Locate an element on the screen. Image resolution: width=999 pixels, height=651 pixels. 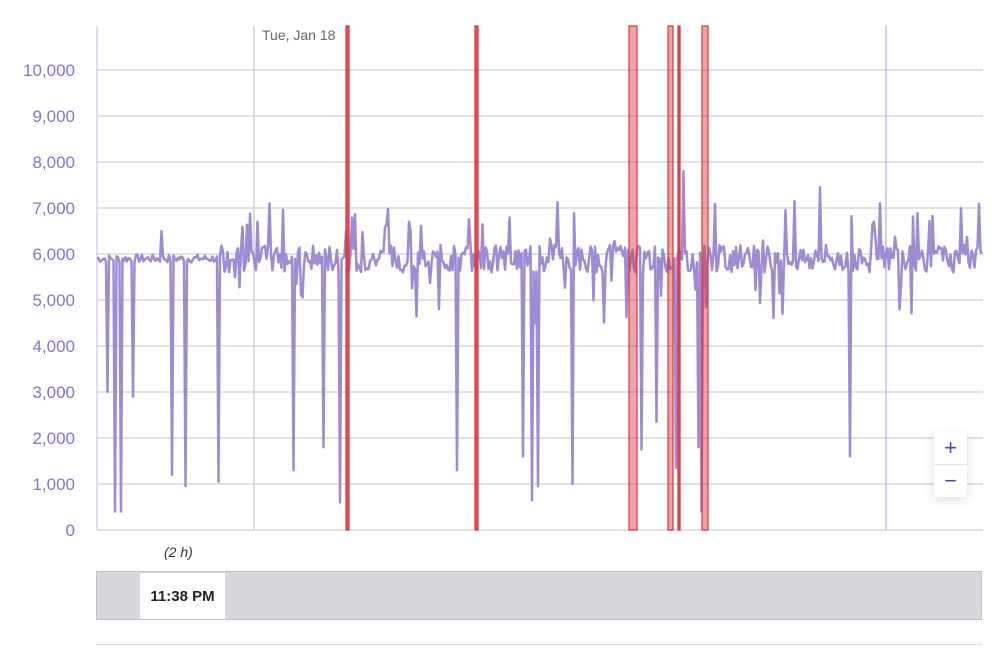
y-tick-label: 6,000 is located at coordinates (53, 254).